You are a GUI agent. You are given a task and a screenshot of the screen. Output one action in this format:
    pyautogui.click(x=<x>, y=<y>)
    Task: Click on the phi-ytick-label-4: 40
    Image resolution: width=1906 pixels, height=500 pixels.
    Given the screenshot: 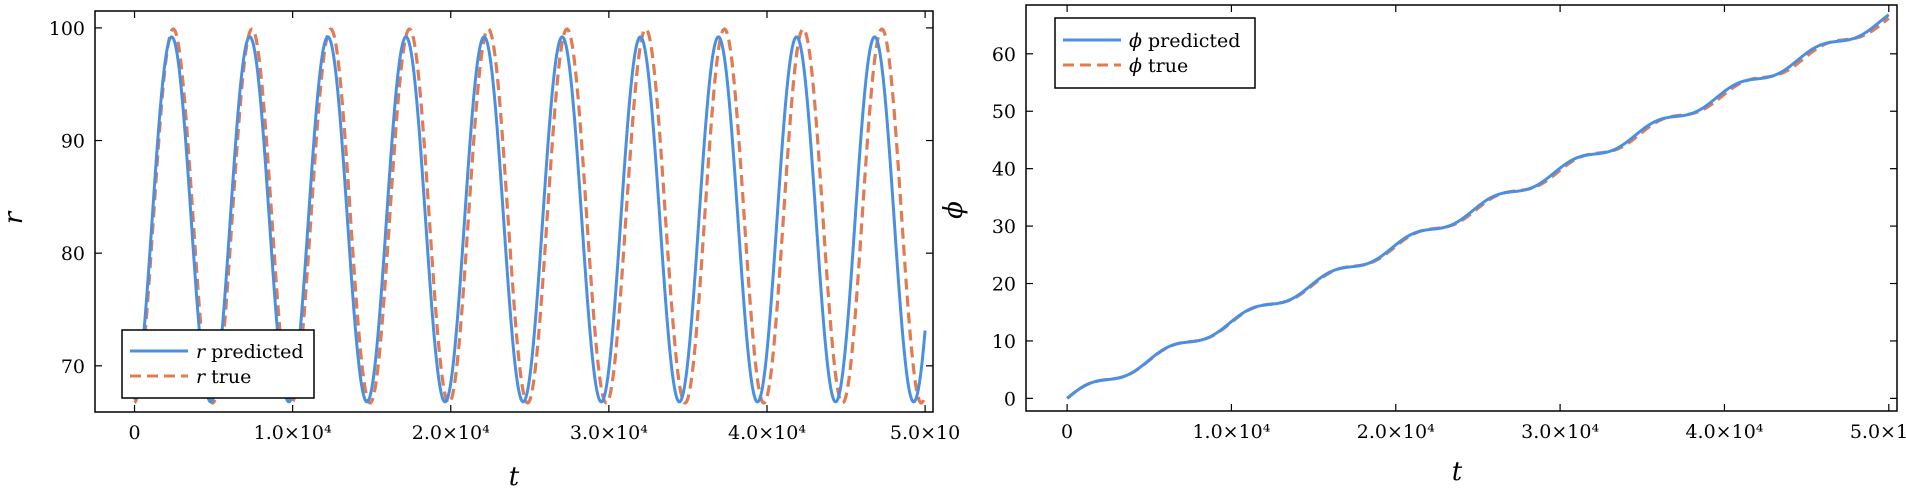 What is the action you would take?
    pyautogui.click(x=1004, y=170)
    